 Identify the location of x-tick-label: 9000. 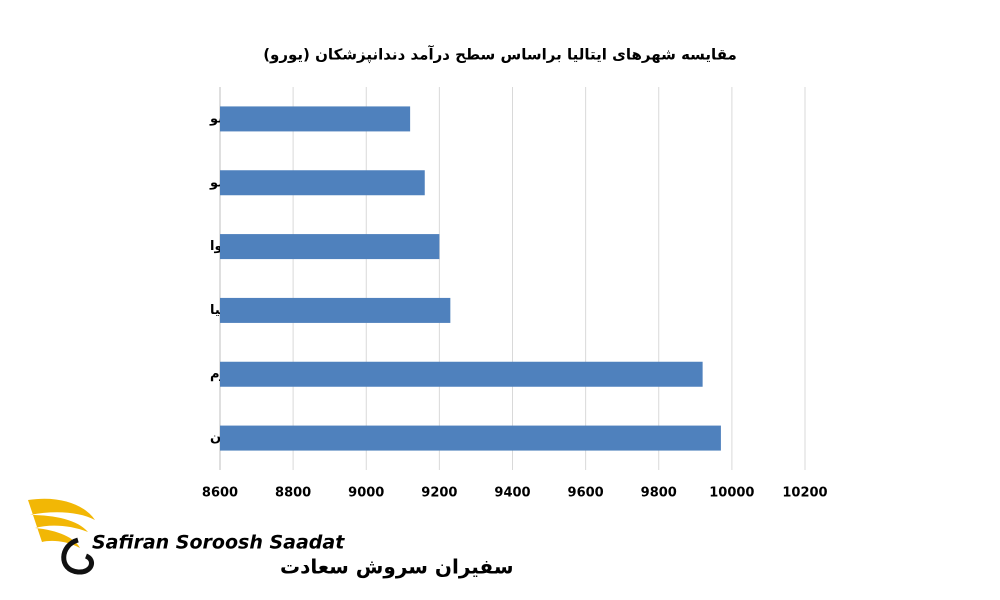
(366, 493).